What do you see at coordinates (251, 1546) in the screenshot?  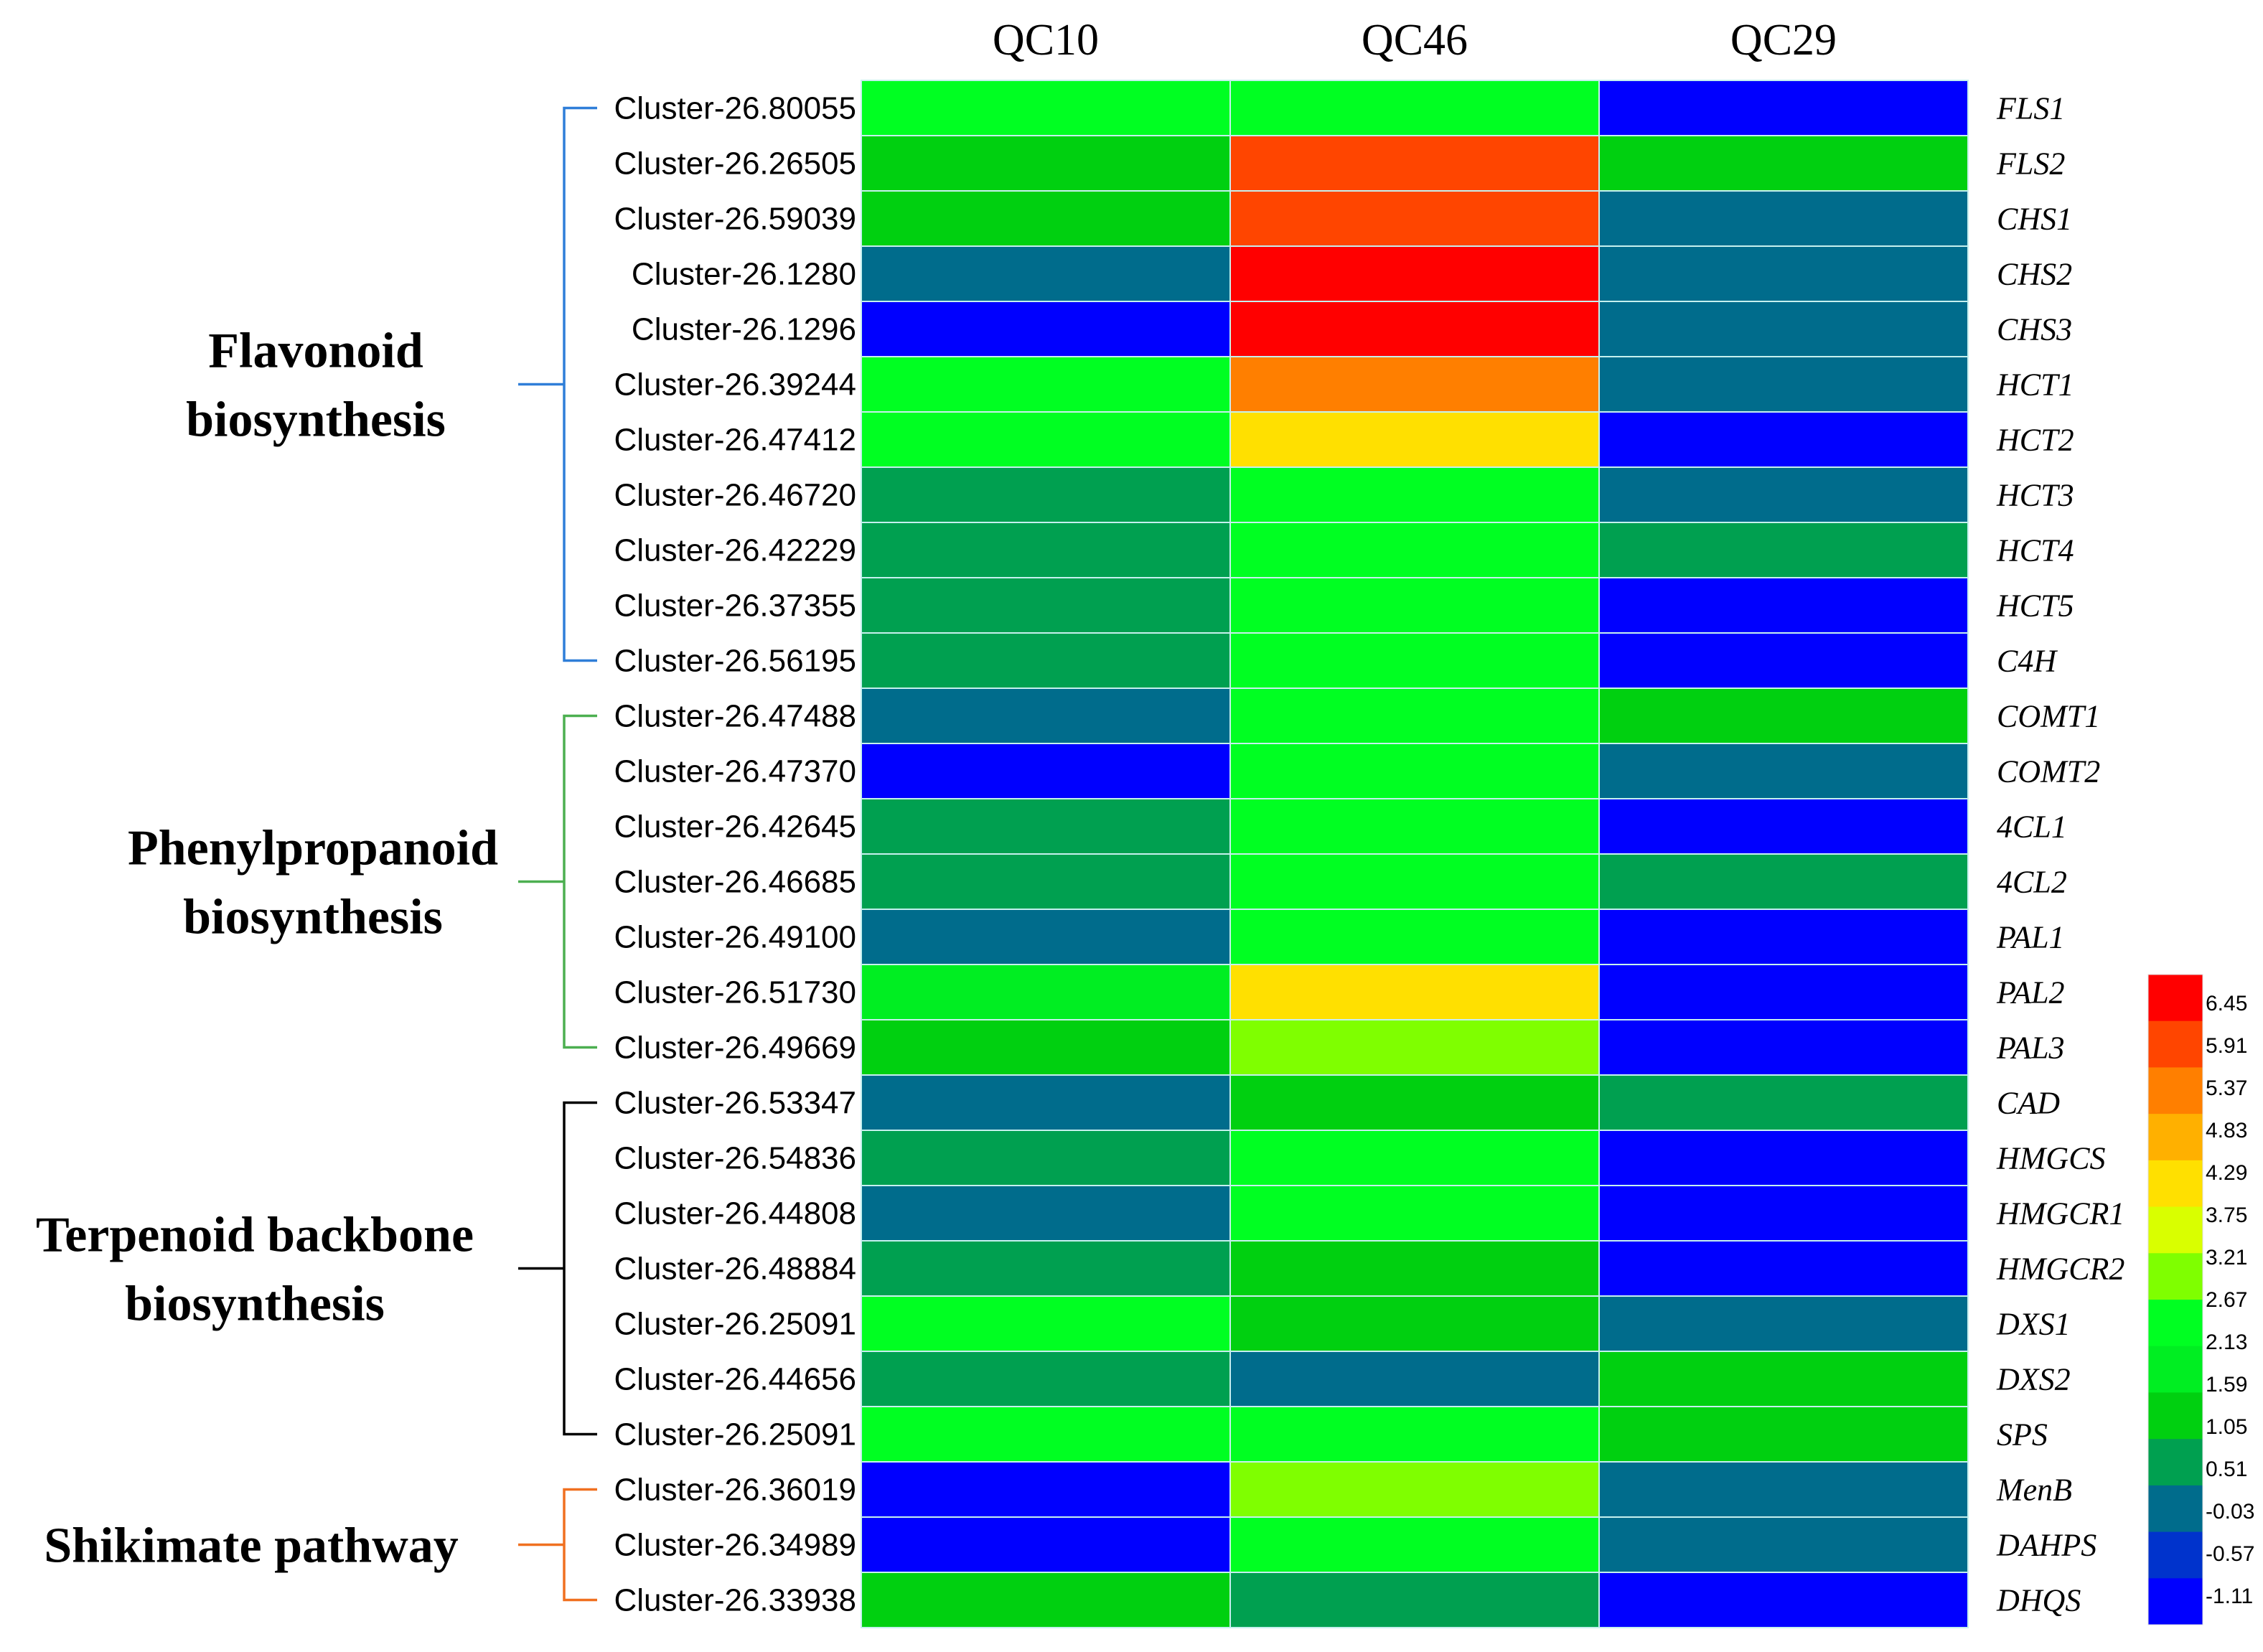 I see `group-label: Shikimate pathway` at bounding box center [251, 1546].